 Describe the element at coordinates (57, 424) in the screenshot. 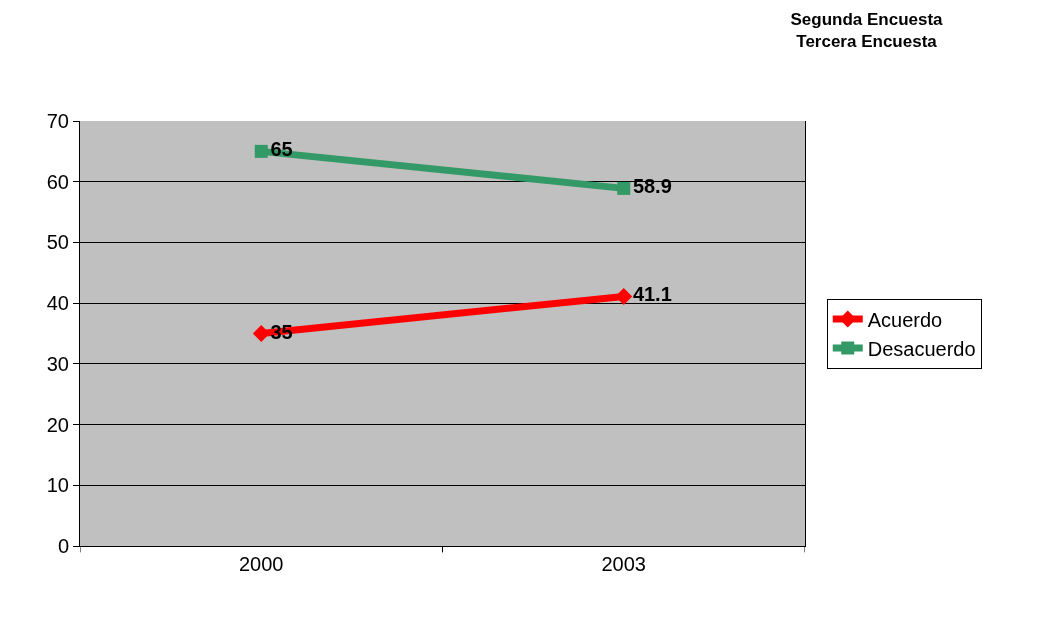

I see `y-tick-label: 20` at that location.